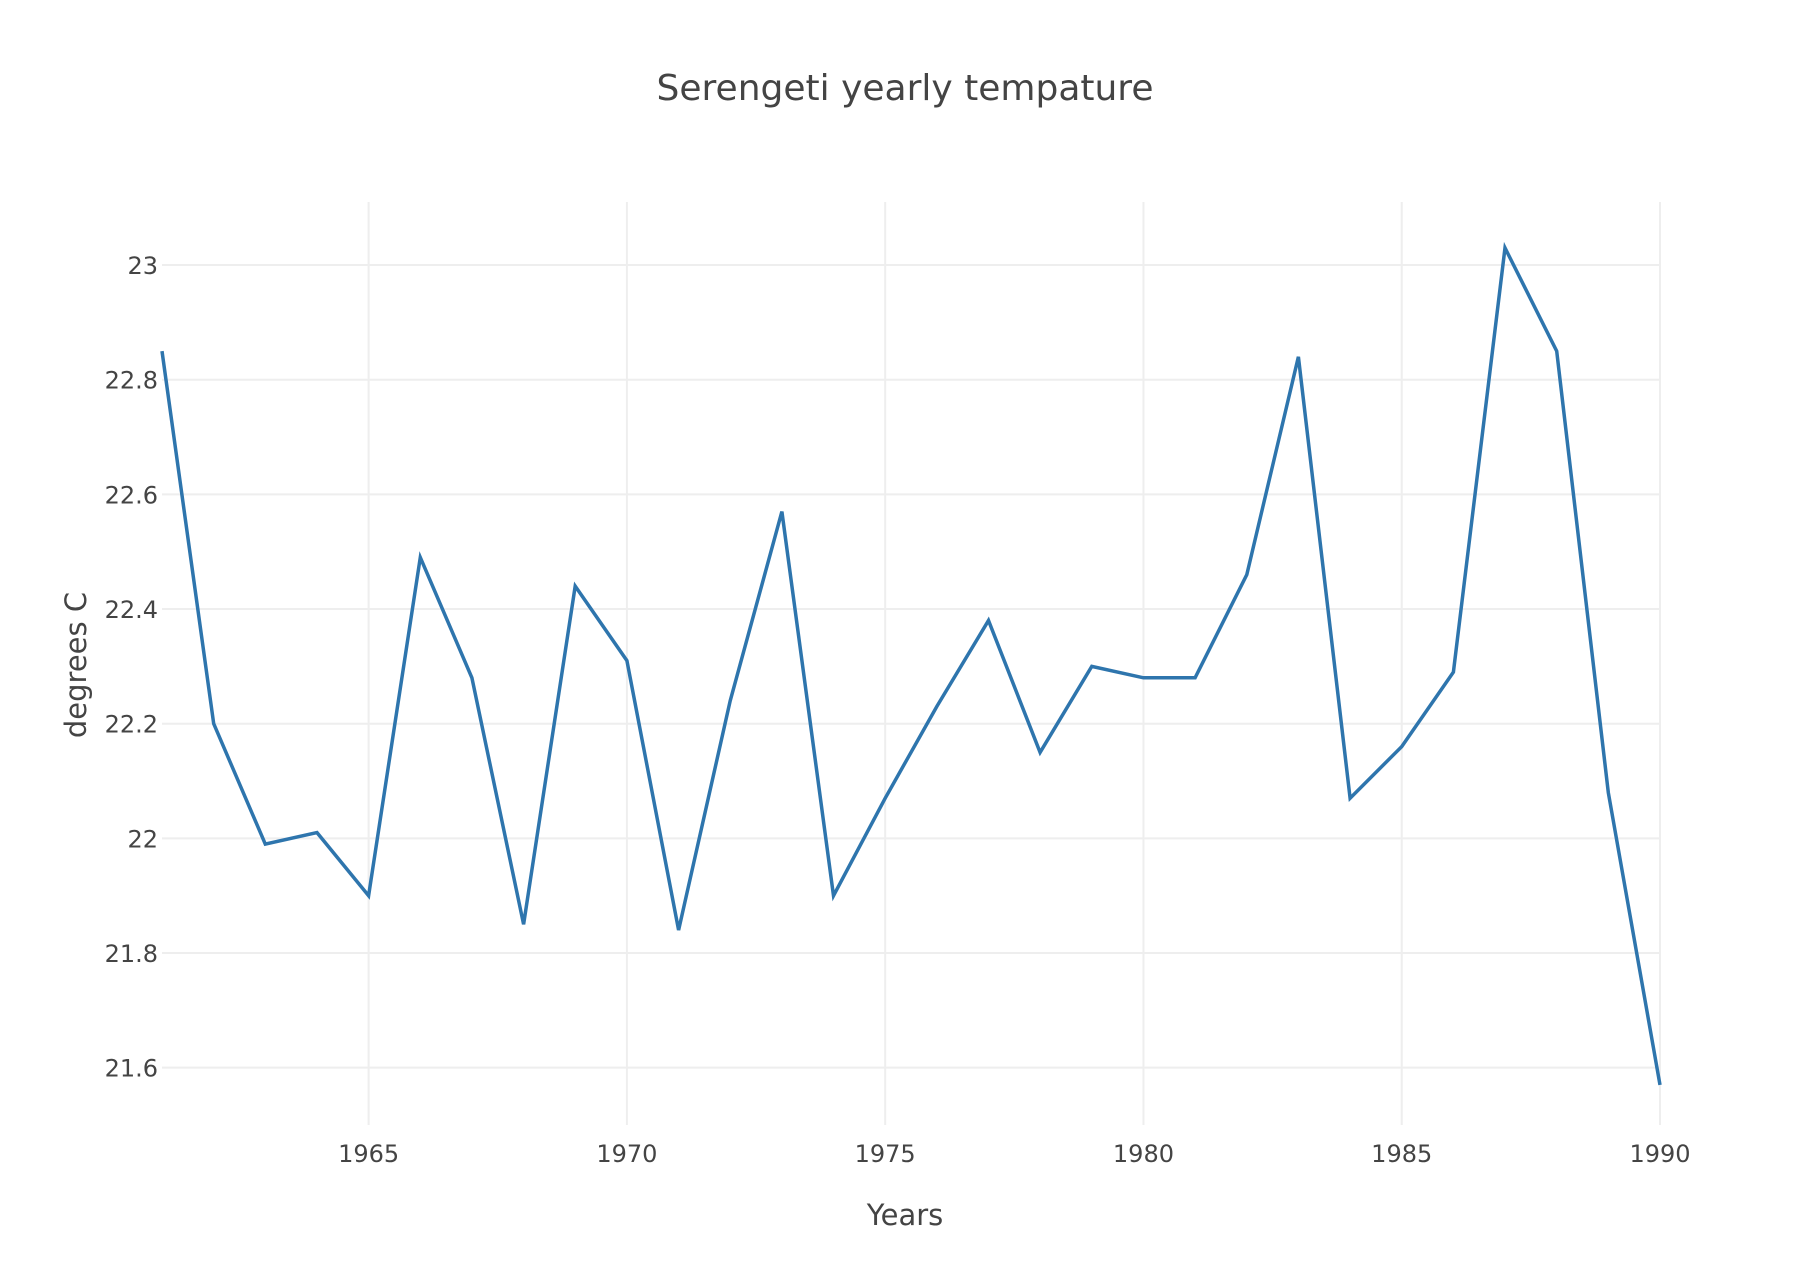  I want to click on x-tick-labels: 1965 1970 1975 1980 1985 1990, so click(1014, 1154).